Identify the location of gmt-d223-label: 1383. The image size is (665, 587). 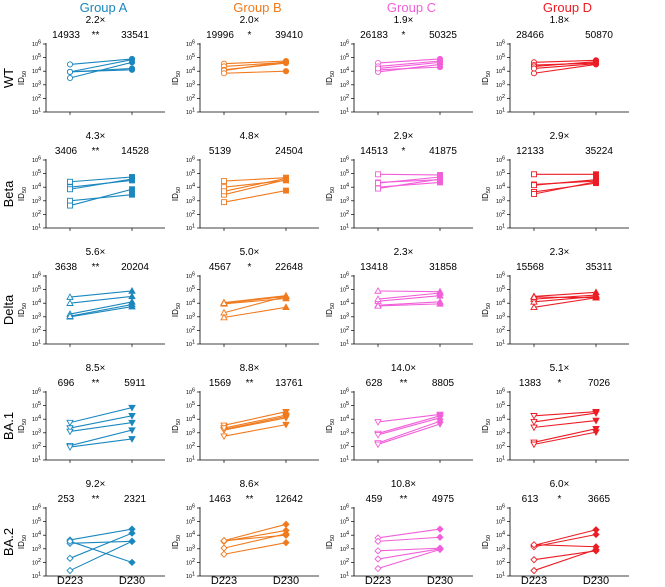
(530, 383).